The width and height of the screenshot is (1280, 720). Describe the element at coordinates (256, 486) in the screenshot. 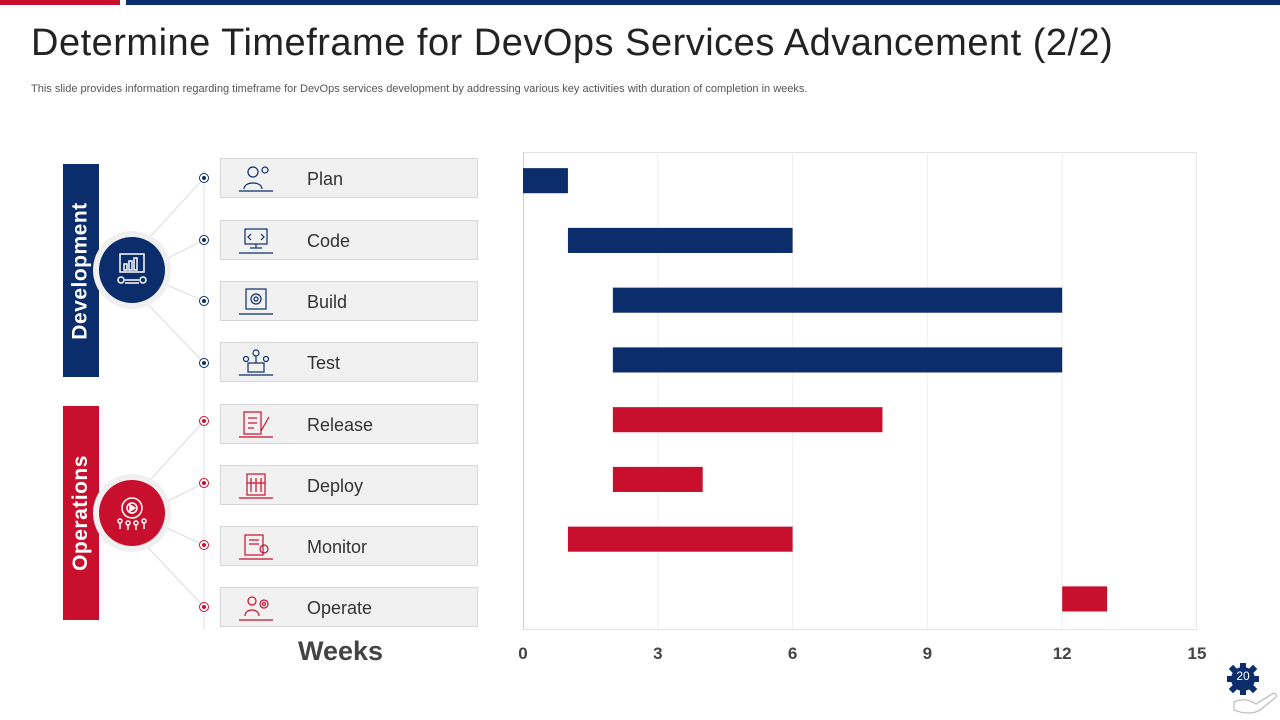

I see `building-deploy-icon` at that location.